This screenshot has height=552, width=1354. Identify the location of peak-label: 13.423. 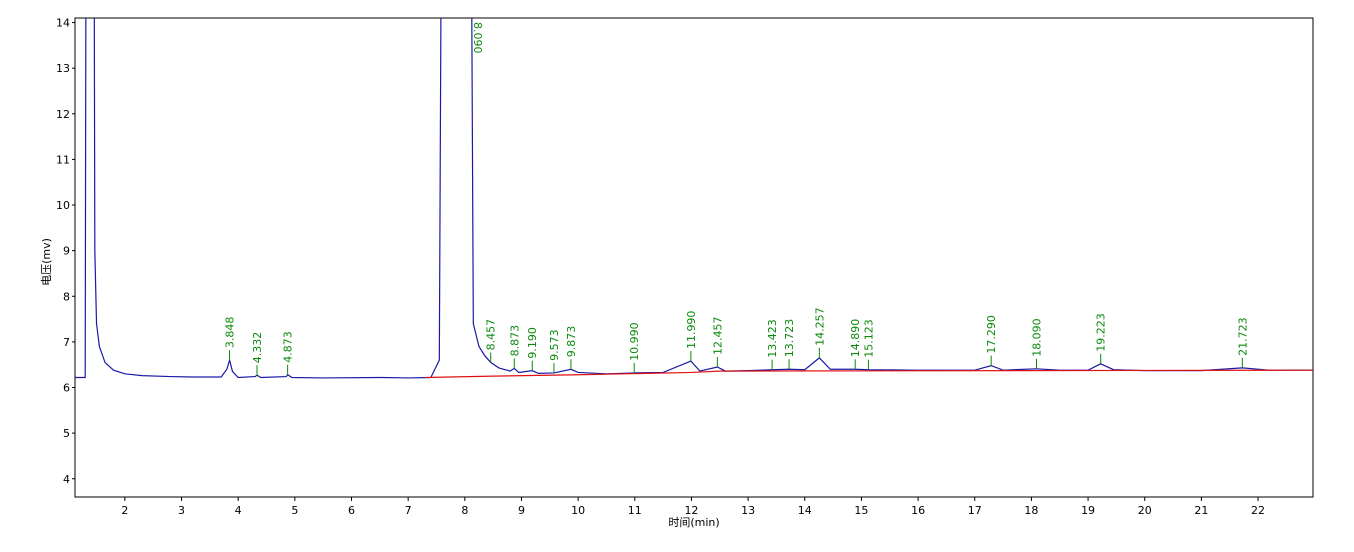
(772, 338).